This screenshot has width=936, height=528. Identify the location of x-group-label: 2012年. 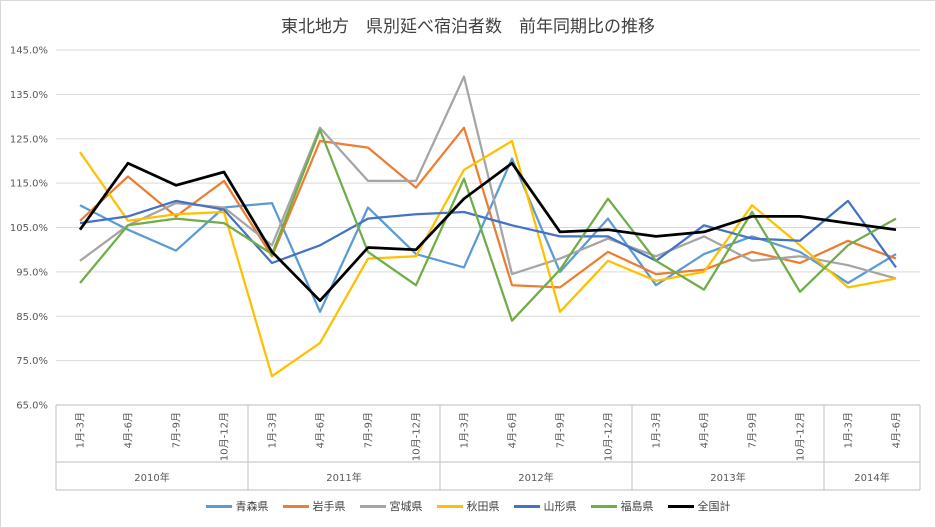
(535, 477).